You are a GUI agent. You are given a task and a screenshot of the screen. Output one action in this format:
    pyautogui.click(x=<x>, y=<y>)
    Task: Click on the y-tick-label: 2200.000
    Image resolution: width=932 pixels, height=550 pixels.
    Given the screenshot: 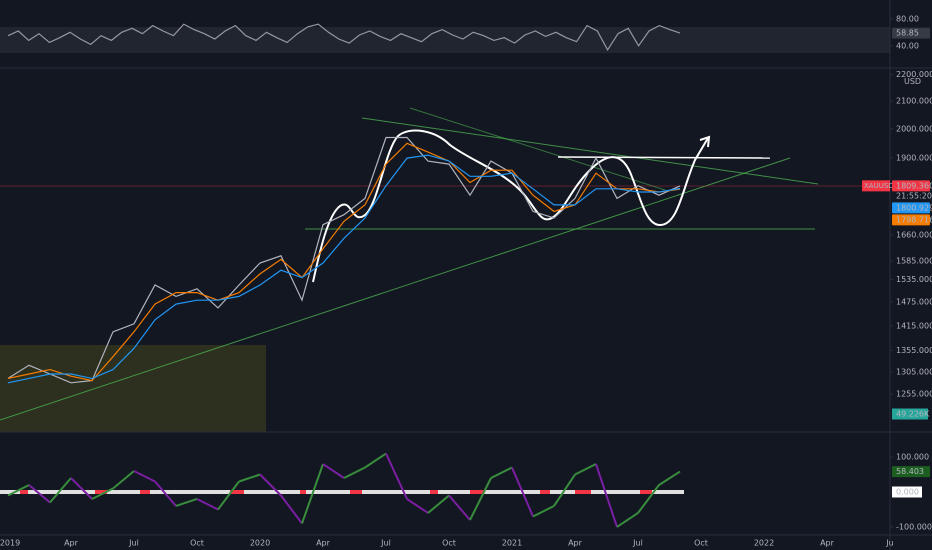 What is the action you would take?
    pyautogui.click(x=914, y=74)
    